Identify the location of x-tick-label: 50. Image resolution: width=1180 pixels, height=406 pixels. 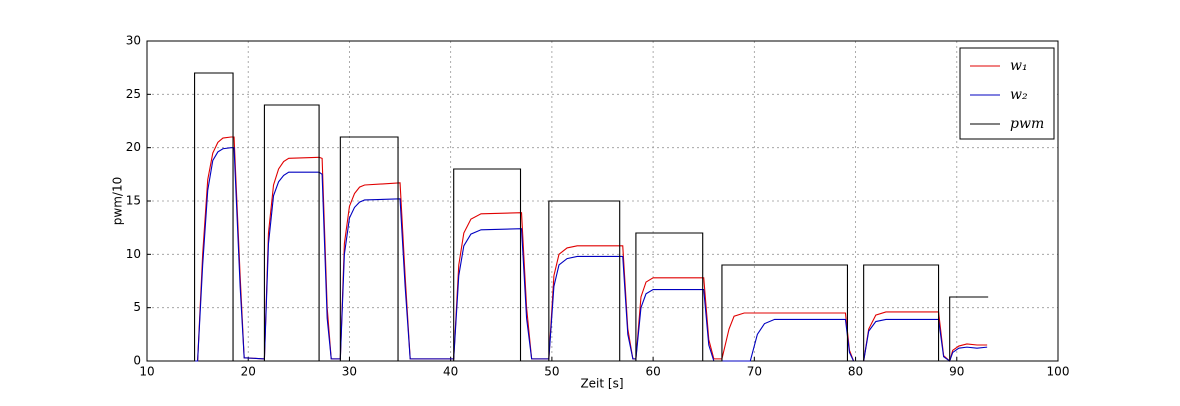
(551, 372).